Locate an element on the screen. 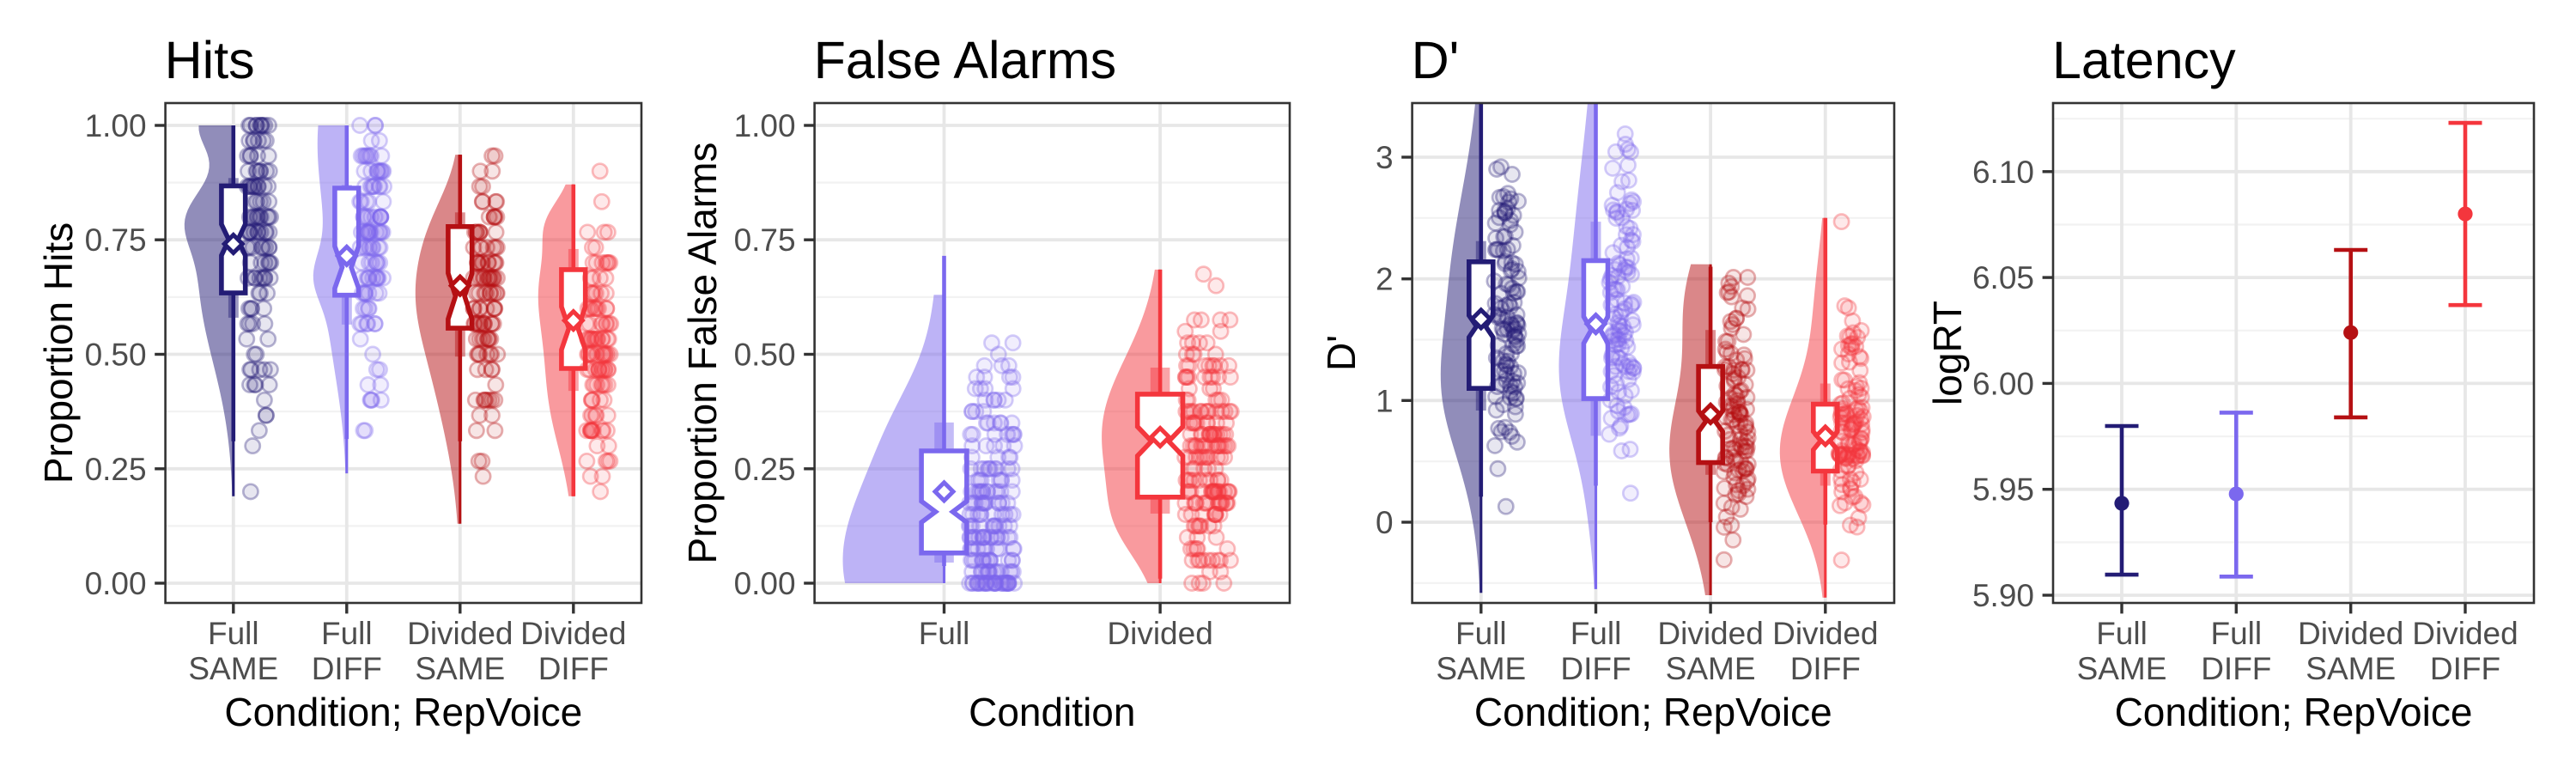 This screenshot has height=773, width=2576. svg-text: 6.10 is located at coordinates (2003, 172).